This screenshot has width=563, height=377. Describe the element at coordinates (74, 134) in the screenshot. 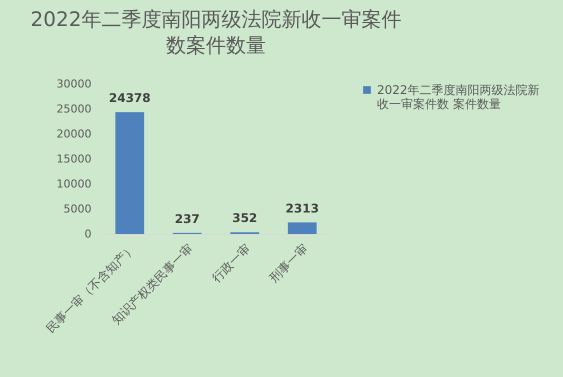

I see `y-tick-label: 20000` at that location.